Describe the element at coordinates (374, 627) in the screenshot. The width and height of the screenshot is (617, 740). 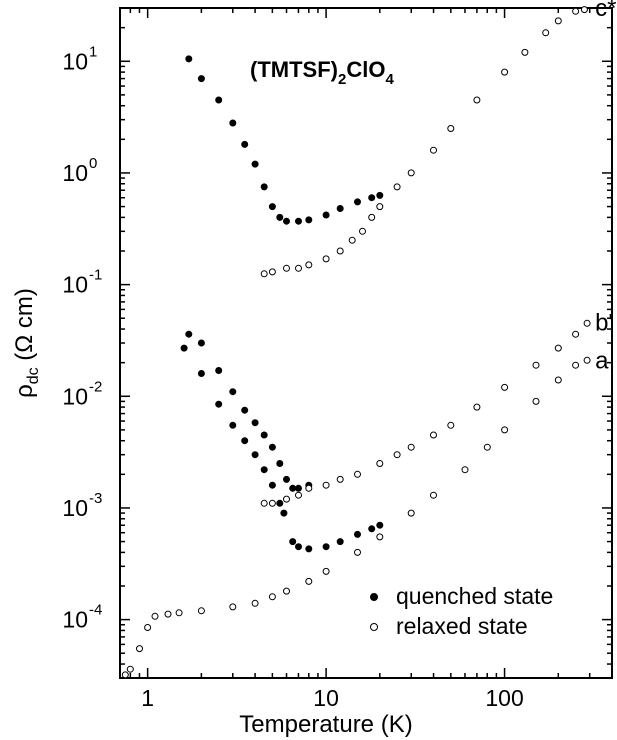
I see `legend-marker` at that location.